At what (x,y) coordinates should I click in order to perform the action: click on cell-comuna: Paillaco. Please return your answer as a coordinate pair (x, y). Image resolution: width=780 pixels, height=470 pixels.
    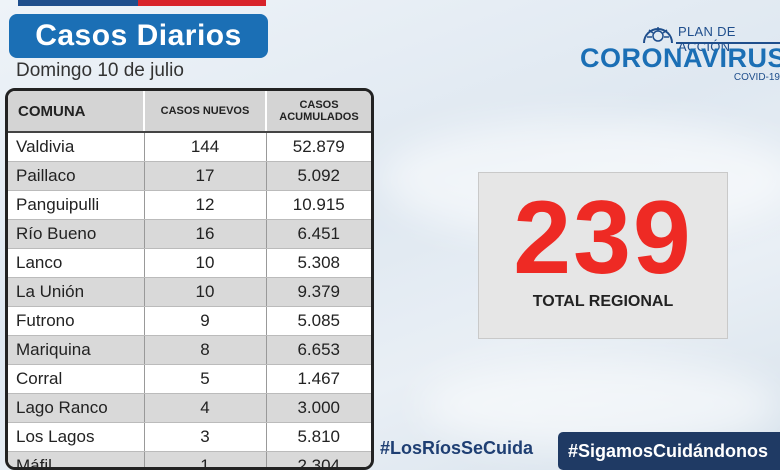
    Looking at the image, I should click on (76, 176).